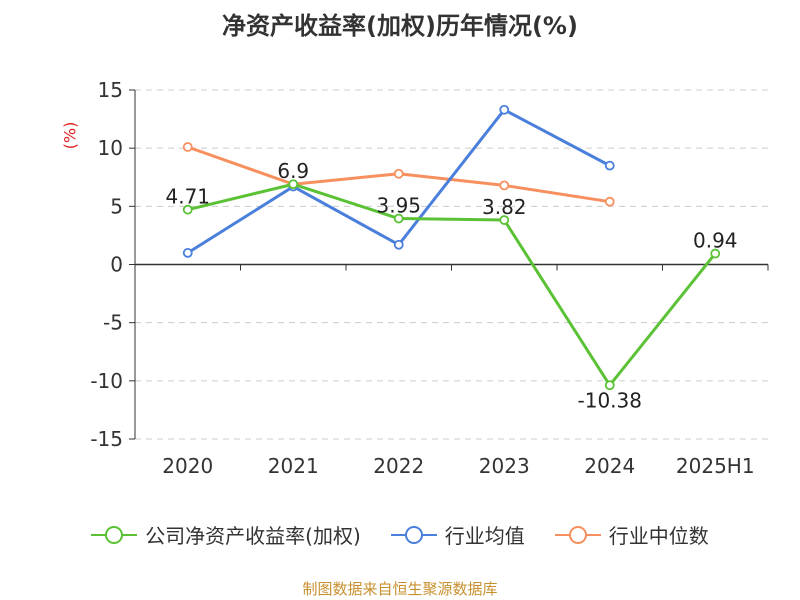  Describe the element at coordinates (400, 589) in the screenshot. I see `data-source-note: 制图数据来自恒生聚源数据库` at that location.